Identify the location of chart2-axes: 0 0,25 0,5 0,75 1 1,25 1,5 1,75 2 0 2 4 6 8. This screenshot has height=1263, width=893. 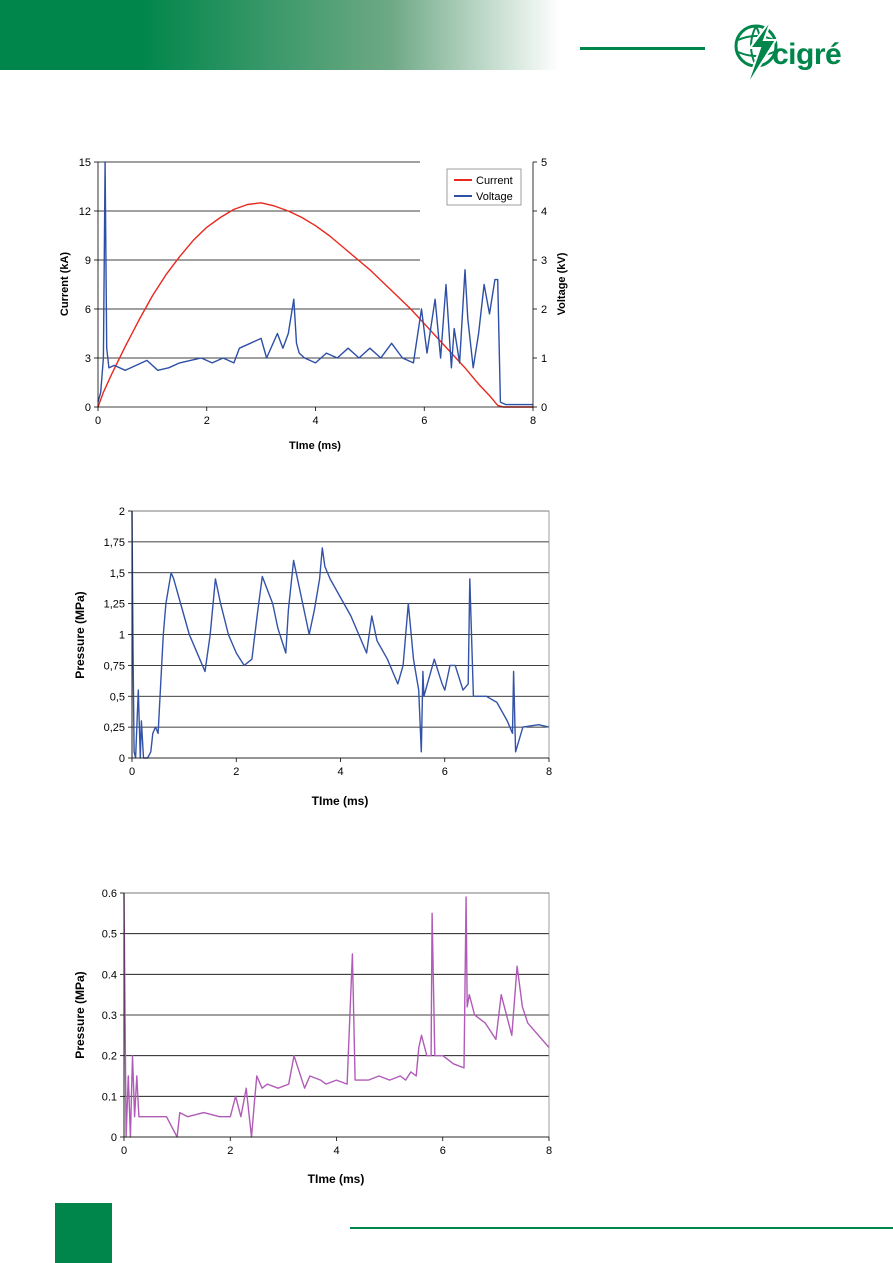
(328, 642).